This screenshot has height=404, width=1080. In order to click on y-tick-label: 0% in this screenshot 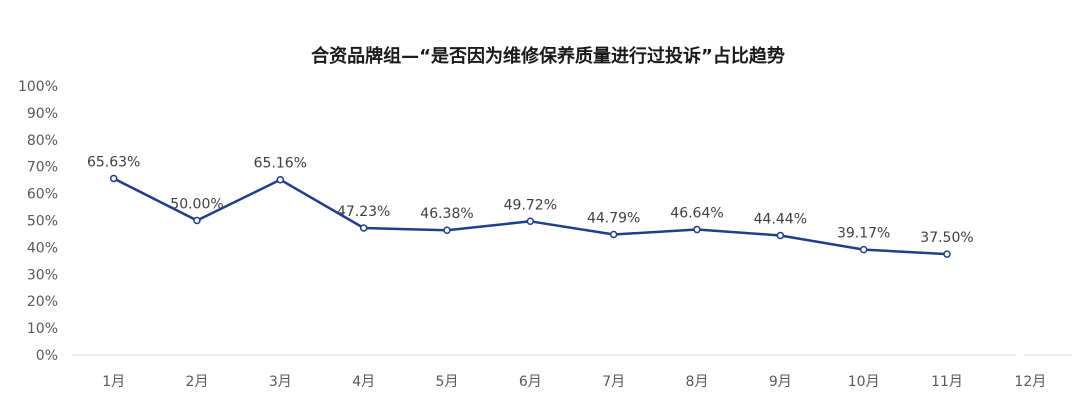, I will do `click(47, 356)`.